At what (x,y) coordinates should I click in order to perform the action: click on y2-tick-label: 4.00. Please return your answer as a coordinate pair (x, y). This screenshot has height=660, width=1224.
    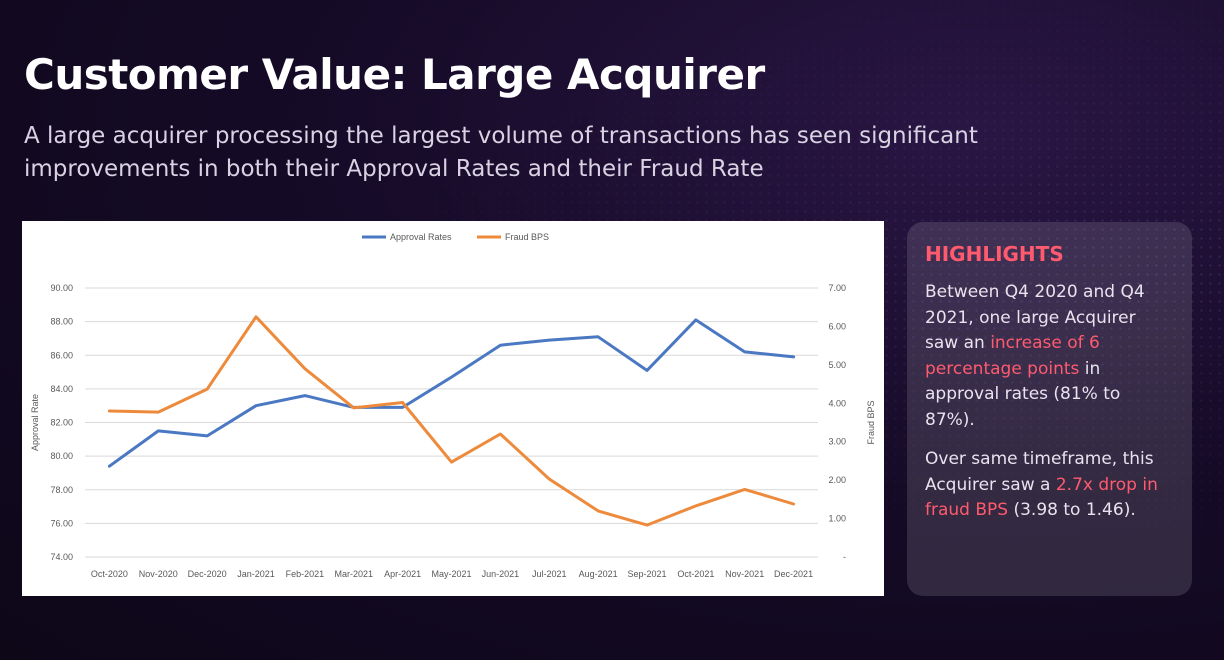
    Looking at the image, I should click on (837, 403).